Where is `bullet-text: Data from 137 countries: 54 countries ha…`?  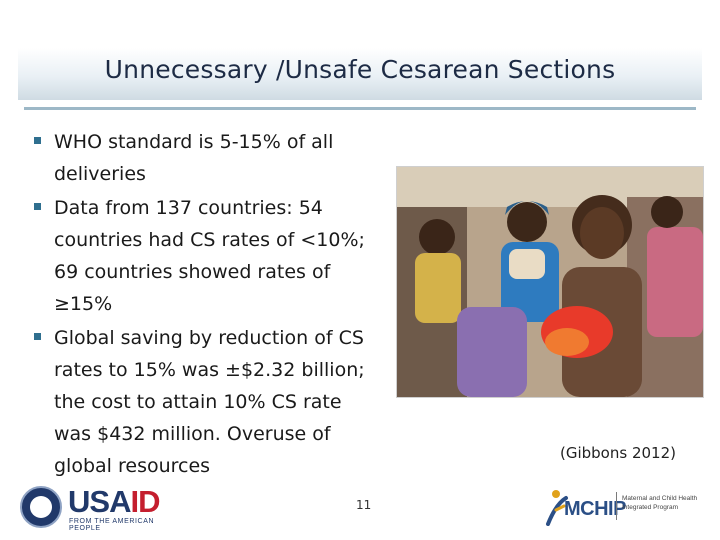 bullet-text: Data from 137 countries: 54 countries ha… is located at coordinates (209, 256).